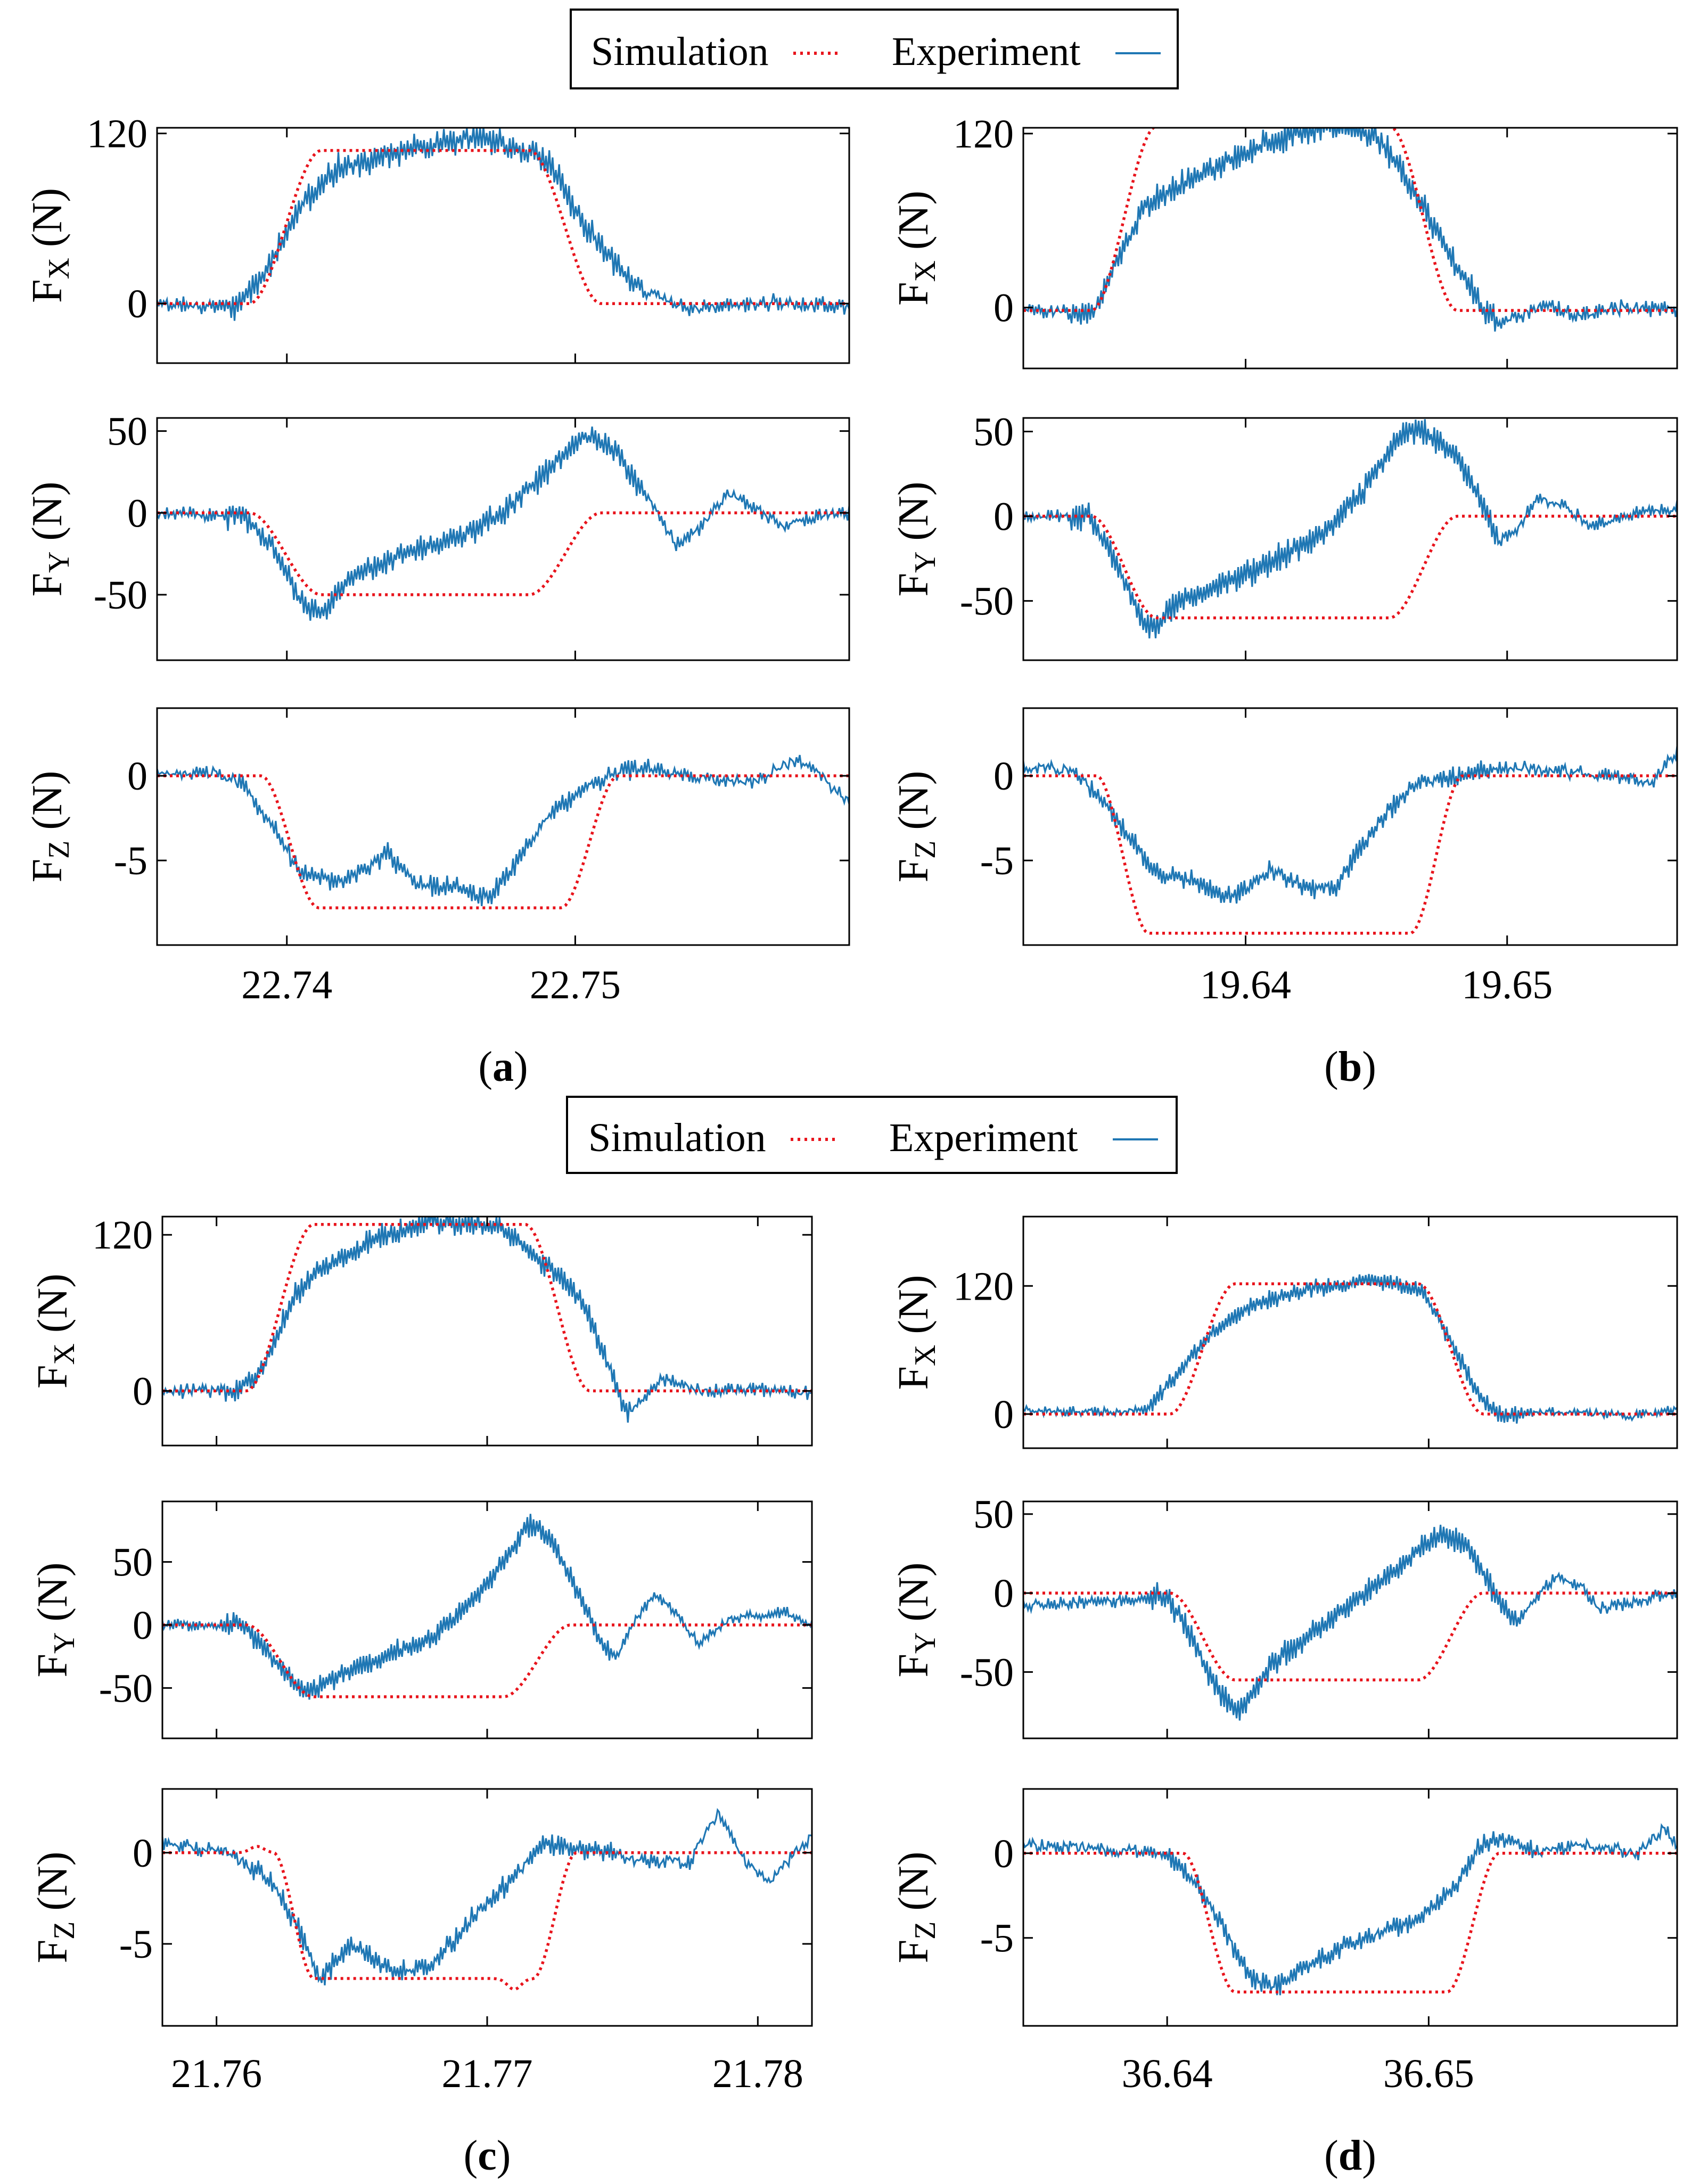 The width and height of the screenshot is (1708, 2184). I want to click on panel-3-subplot-2-ylabel: FZ (N), so click(916, 1908).